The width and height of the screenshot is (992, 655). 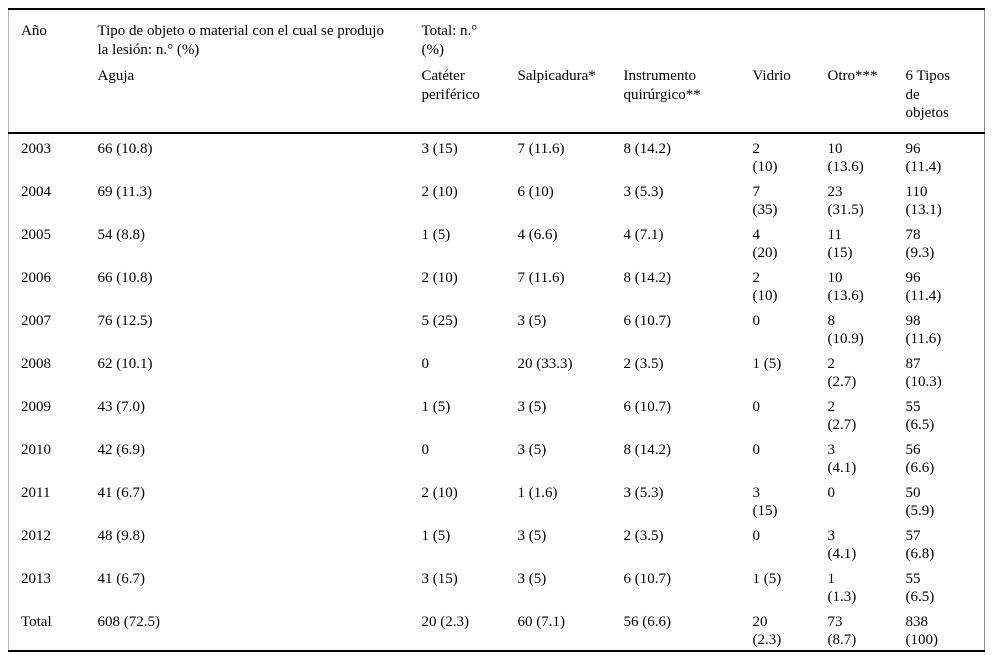 I want to click on year-cell: 2011, so click(x=36, y=492).